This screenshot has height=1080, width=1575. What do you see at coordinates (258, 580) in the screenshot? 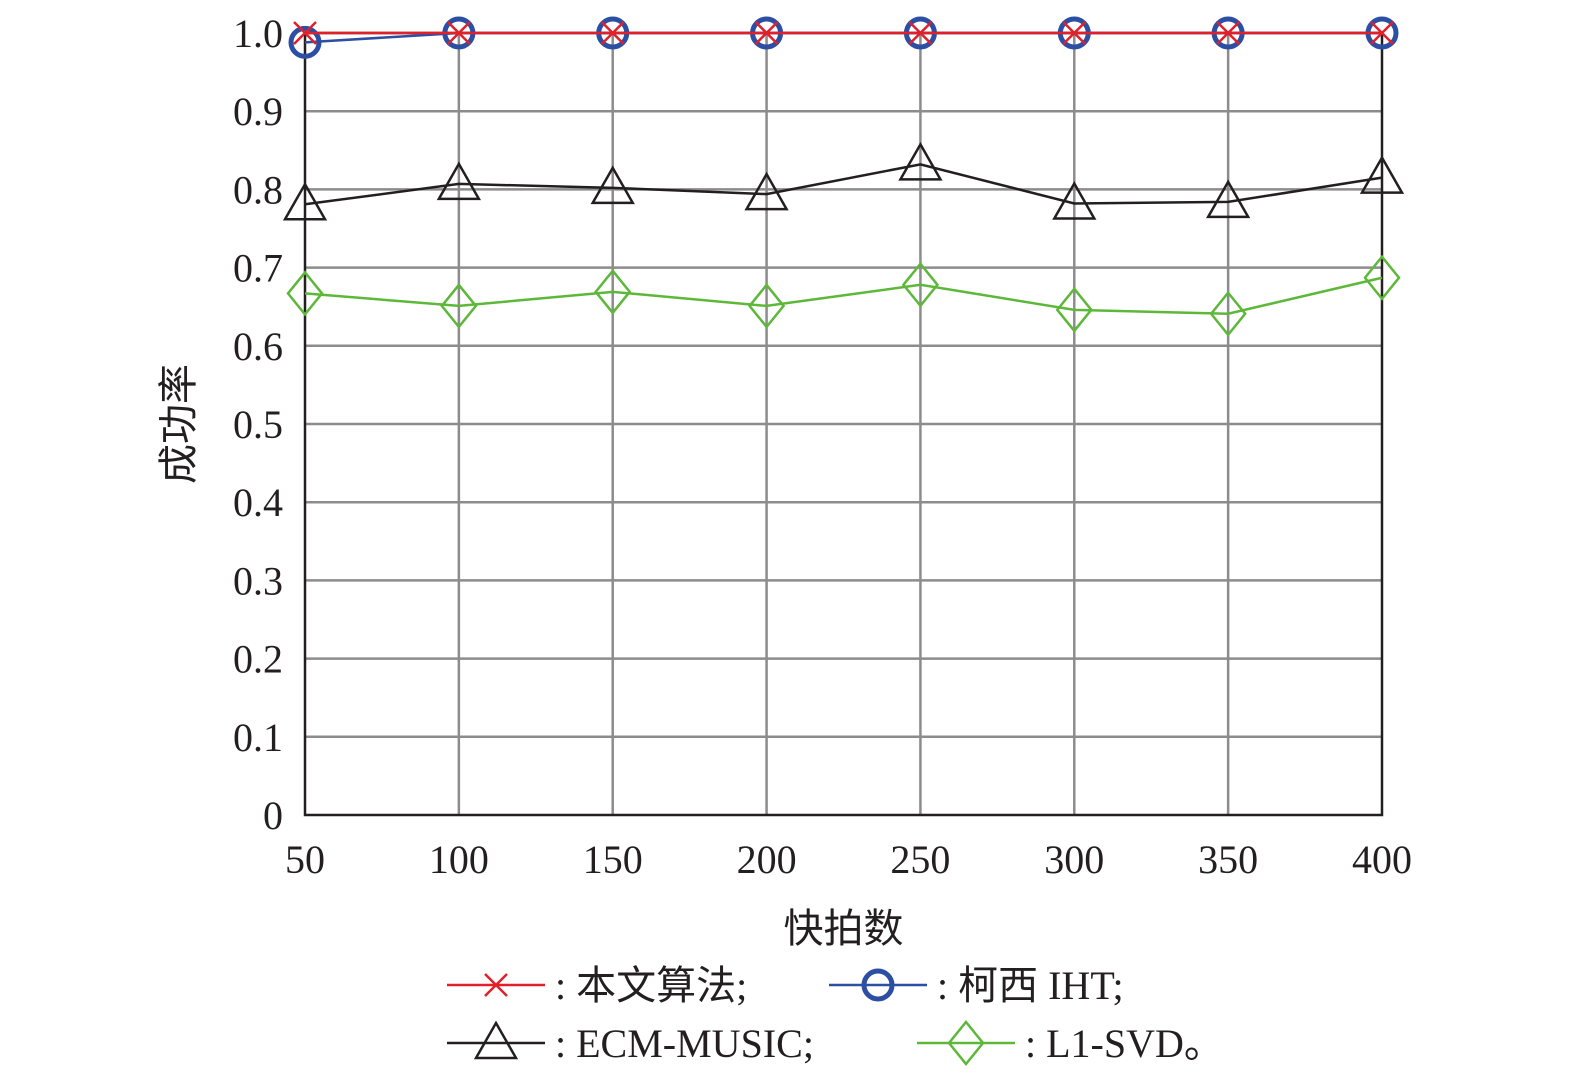
I see `y-tick-label: 0.3` at bounding box center [258, 580].